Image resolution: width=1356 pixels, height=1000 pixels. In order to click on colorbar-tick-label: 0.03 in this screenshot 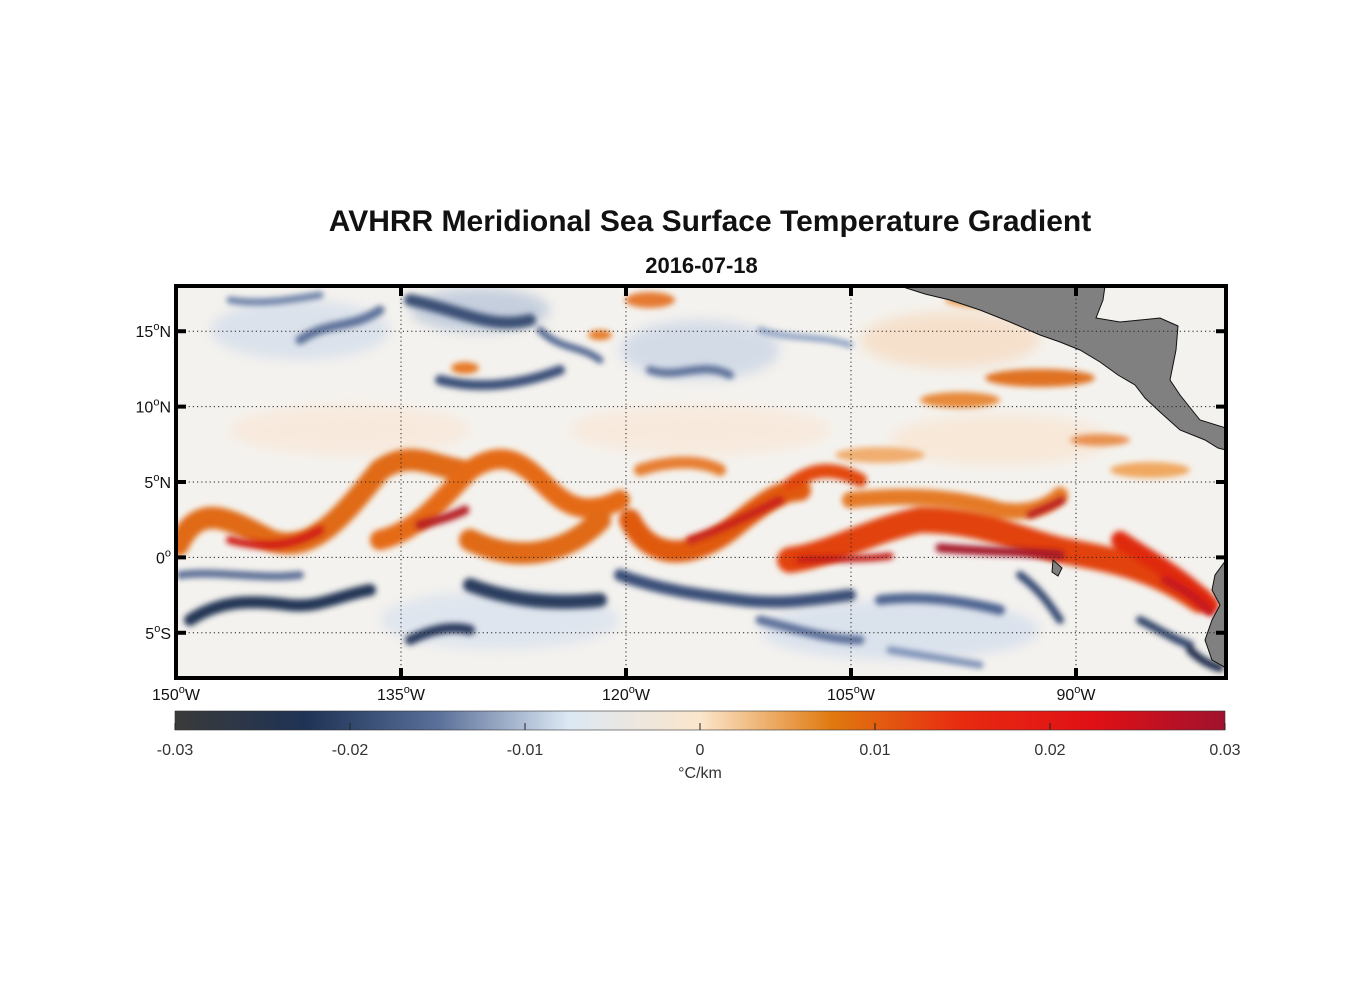, I will do `click(1224, 750)`.